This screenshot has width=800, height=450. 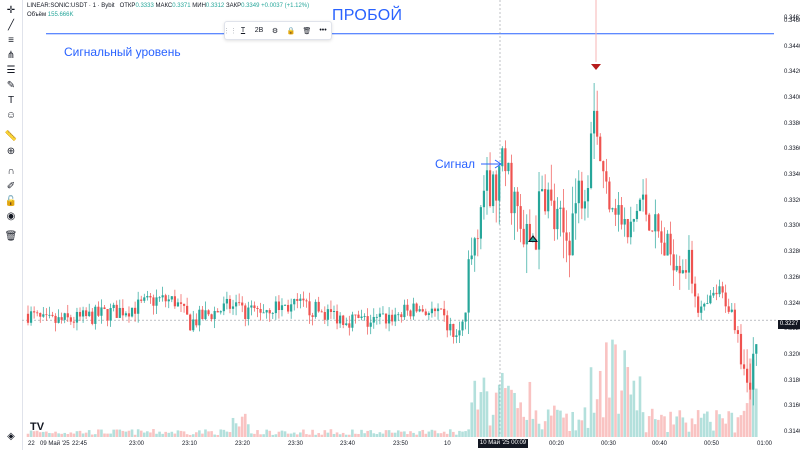 I want to click on lock-icon: 🔒, so click(x=291, y=31).